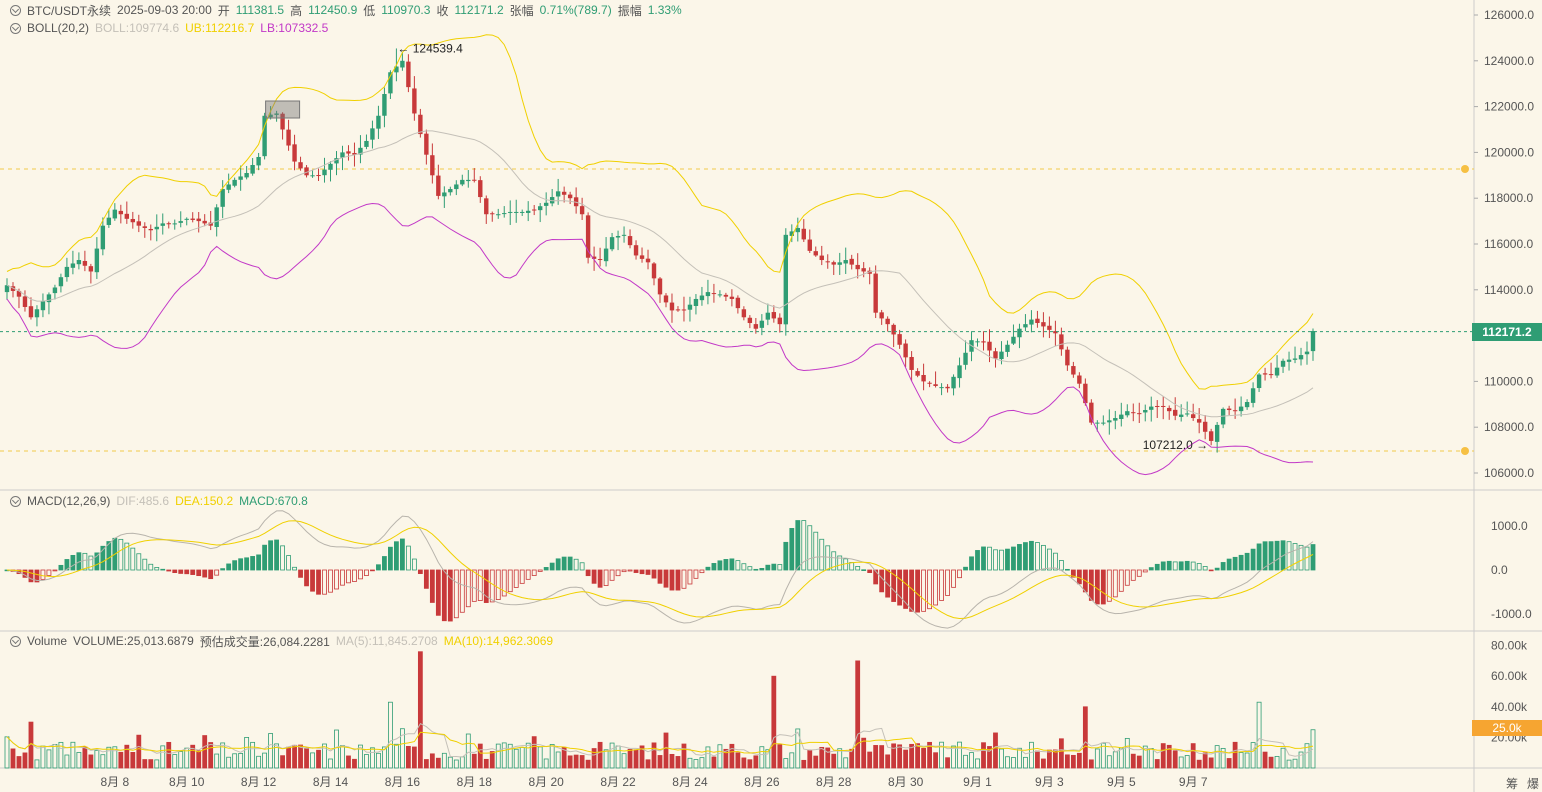 This screenshot has width=1542, height=792. What do you see at coordinates (403, 782) in the screenshot?
I see `time-axis-label: 8月 16` at bounding box center [403, 782].